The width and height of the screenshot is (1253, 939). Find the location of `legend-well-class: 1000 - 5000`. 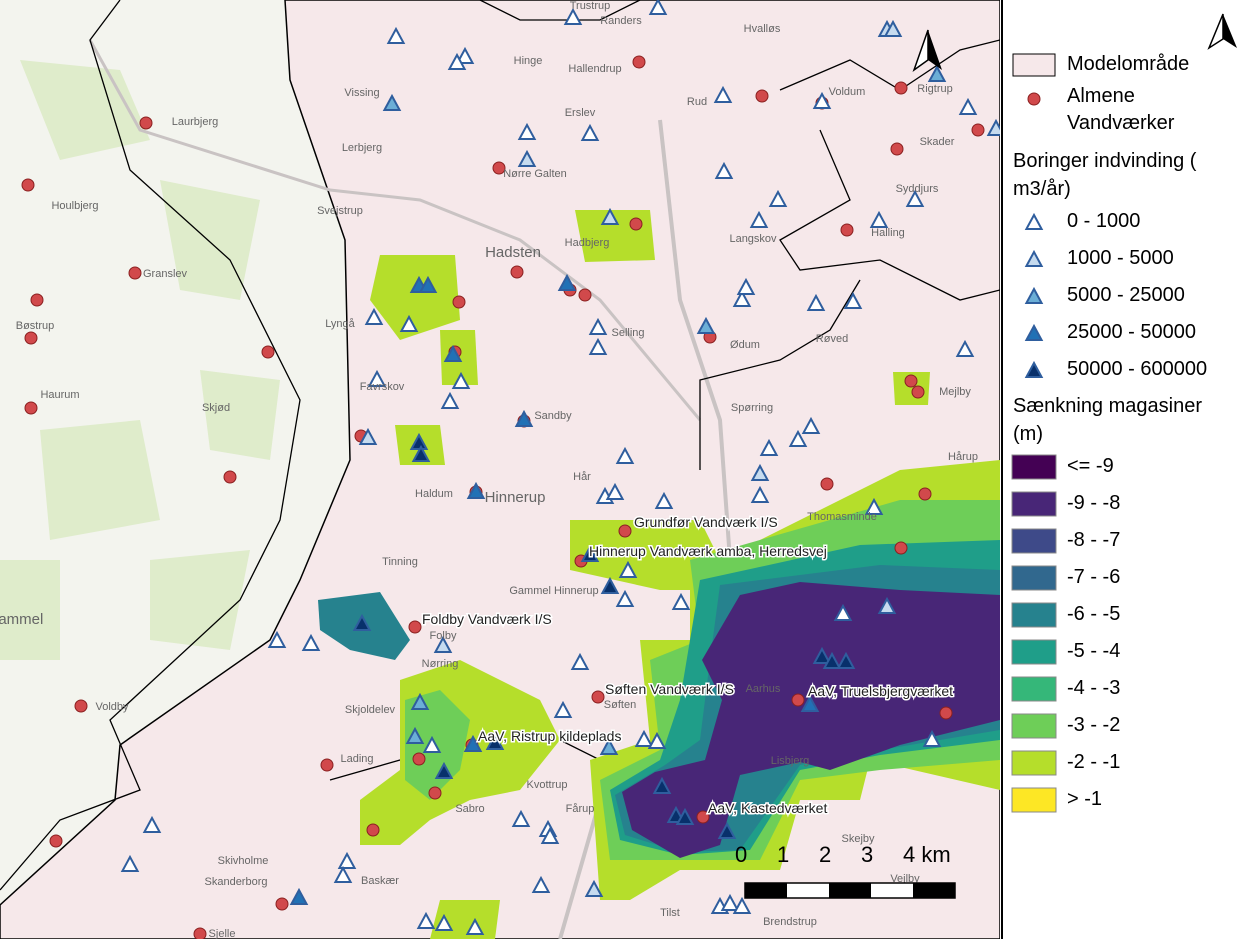

legend-well-class: 1000 - 5000 is located at coordinates (1128, 258).